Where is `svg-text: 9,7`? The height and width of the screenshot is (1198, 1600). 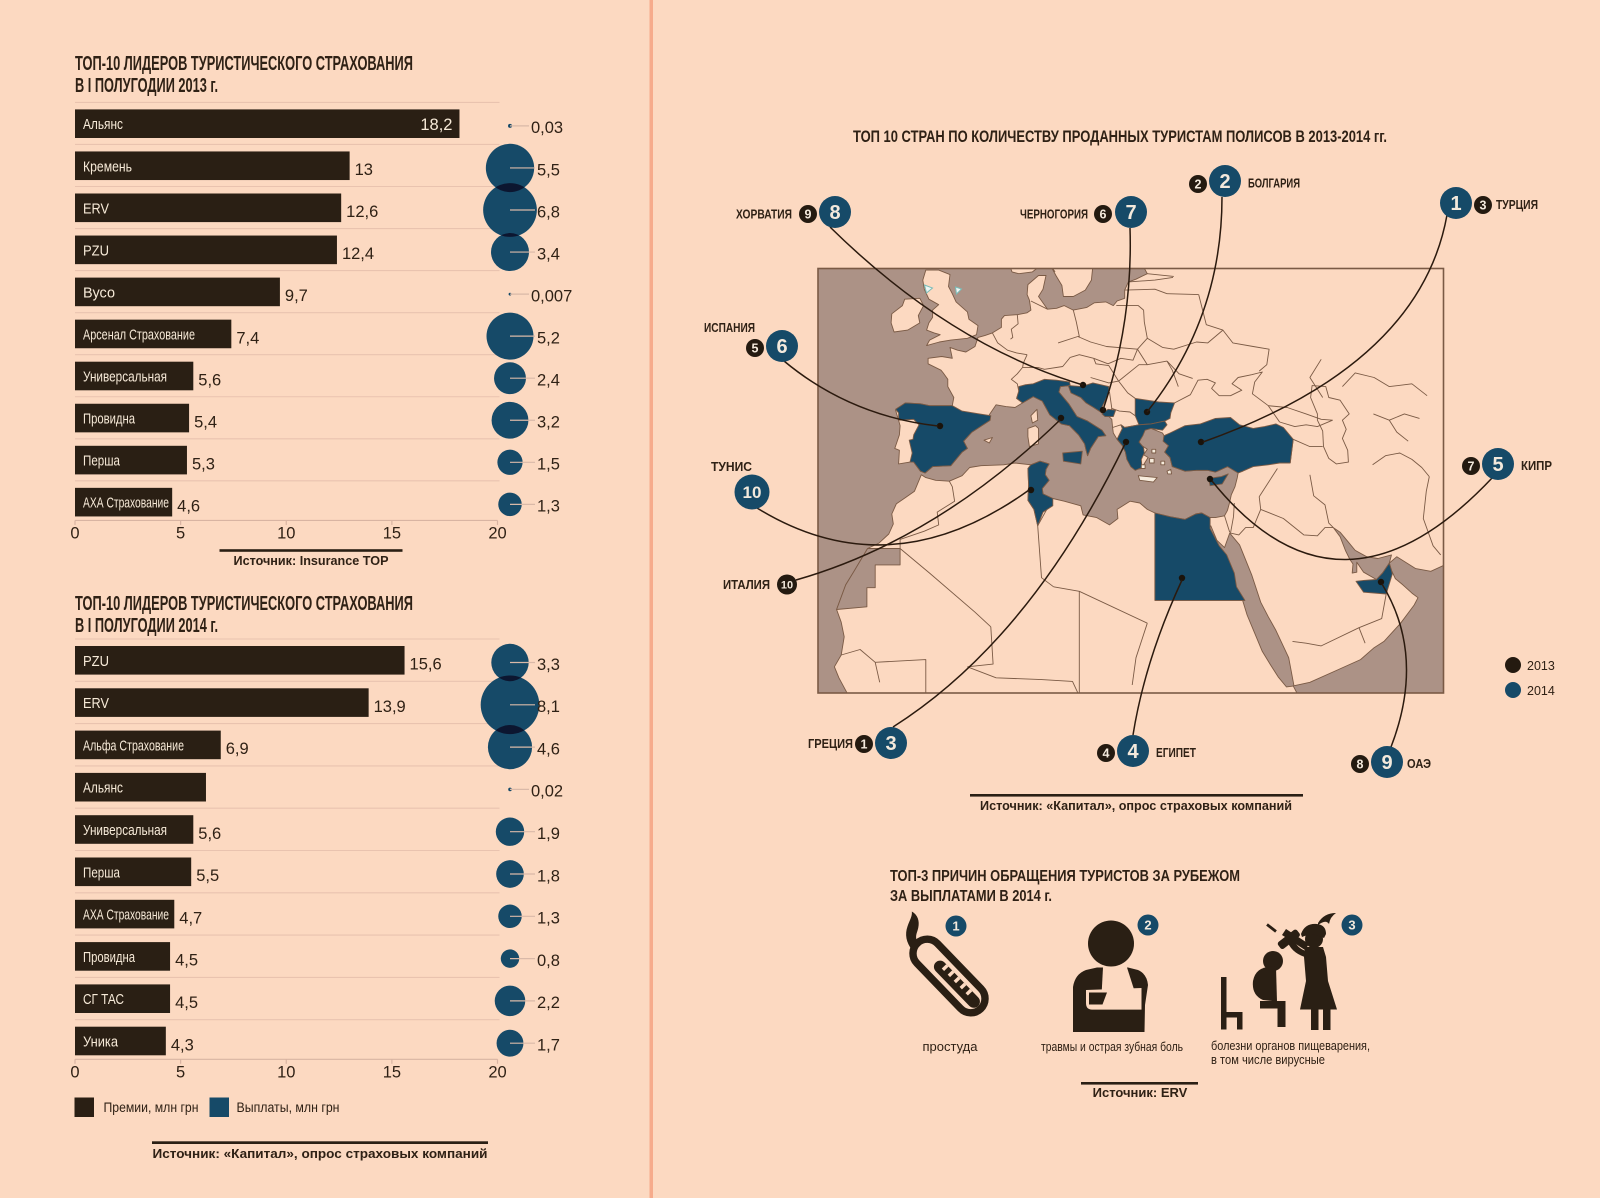 svg-text: 9,7 is located at coordinates (296, 296).